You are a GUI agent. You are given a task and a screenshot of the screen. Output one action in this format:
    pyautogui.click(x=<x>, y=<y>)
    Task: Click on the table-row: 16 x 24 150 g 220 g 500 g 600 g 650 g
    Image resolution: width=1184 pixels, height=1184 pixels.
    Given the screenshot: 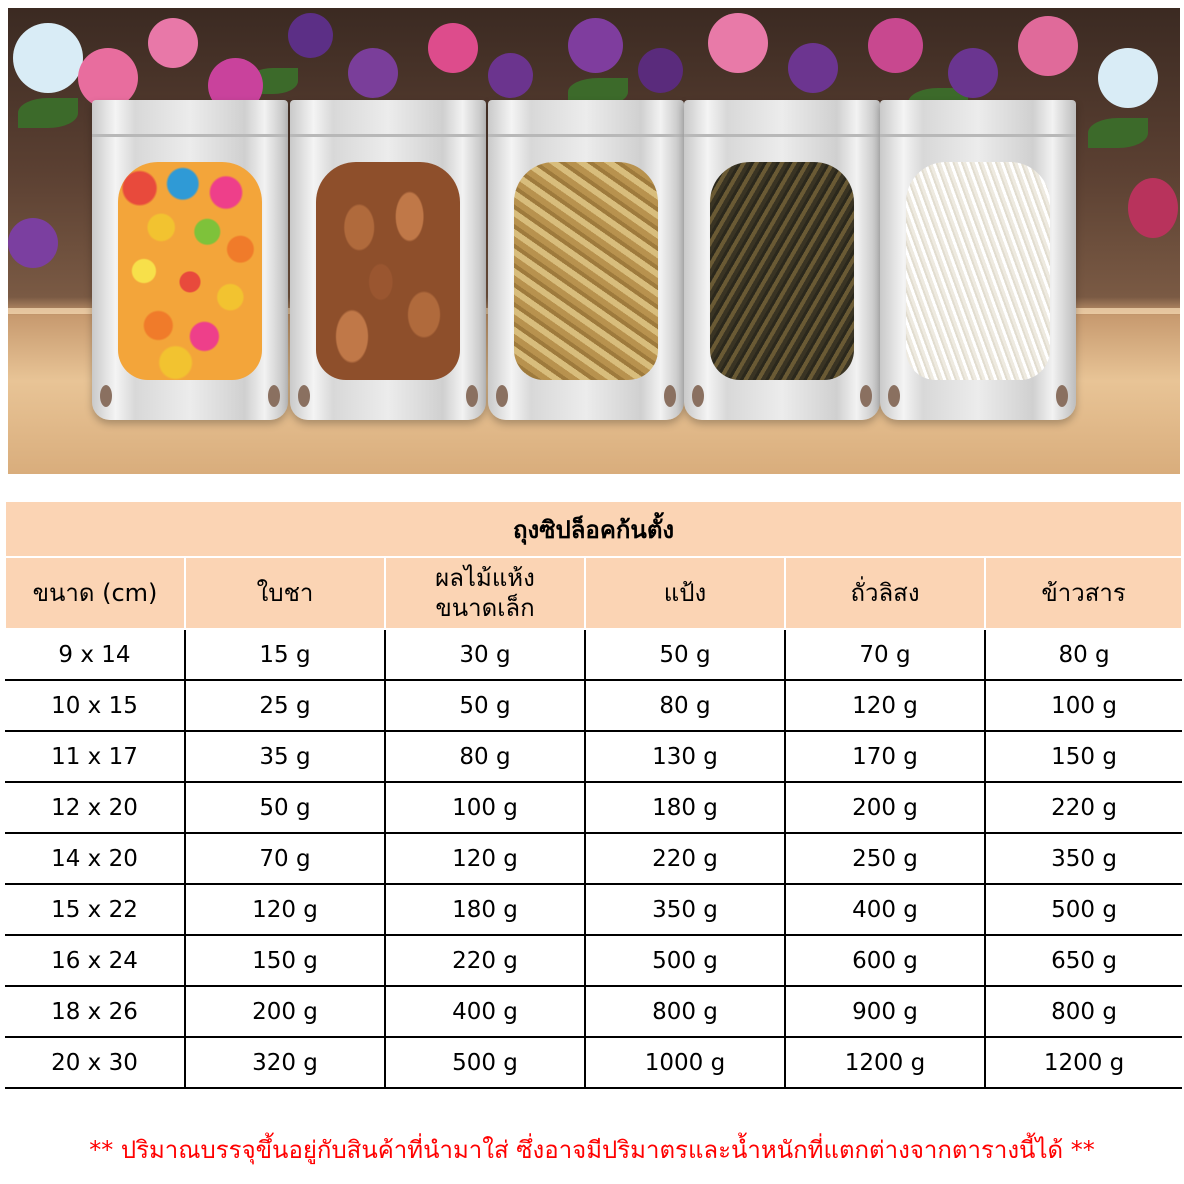 What is the action you would take?
    pyautogui.click(x=594, y=960)
    